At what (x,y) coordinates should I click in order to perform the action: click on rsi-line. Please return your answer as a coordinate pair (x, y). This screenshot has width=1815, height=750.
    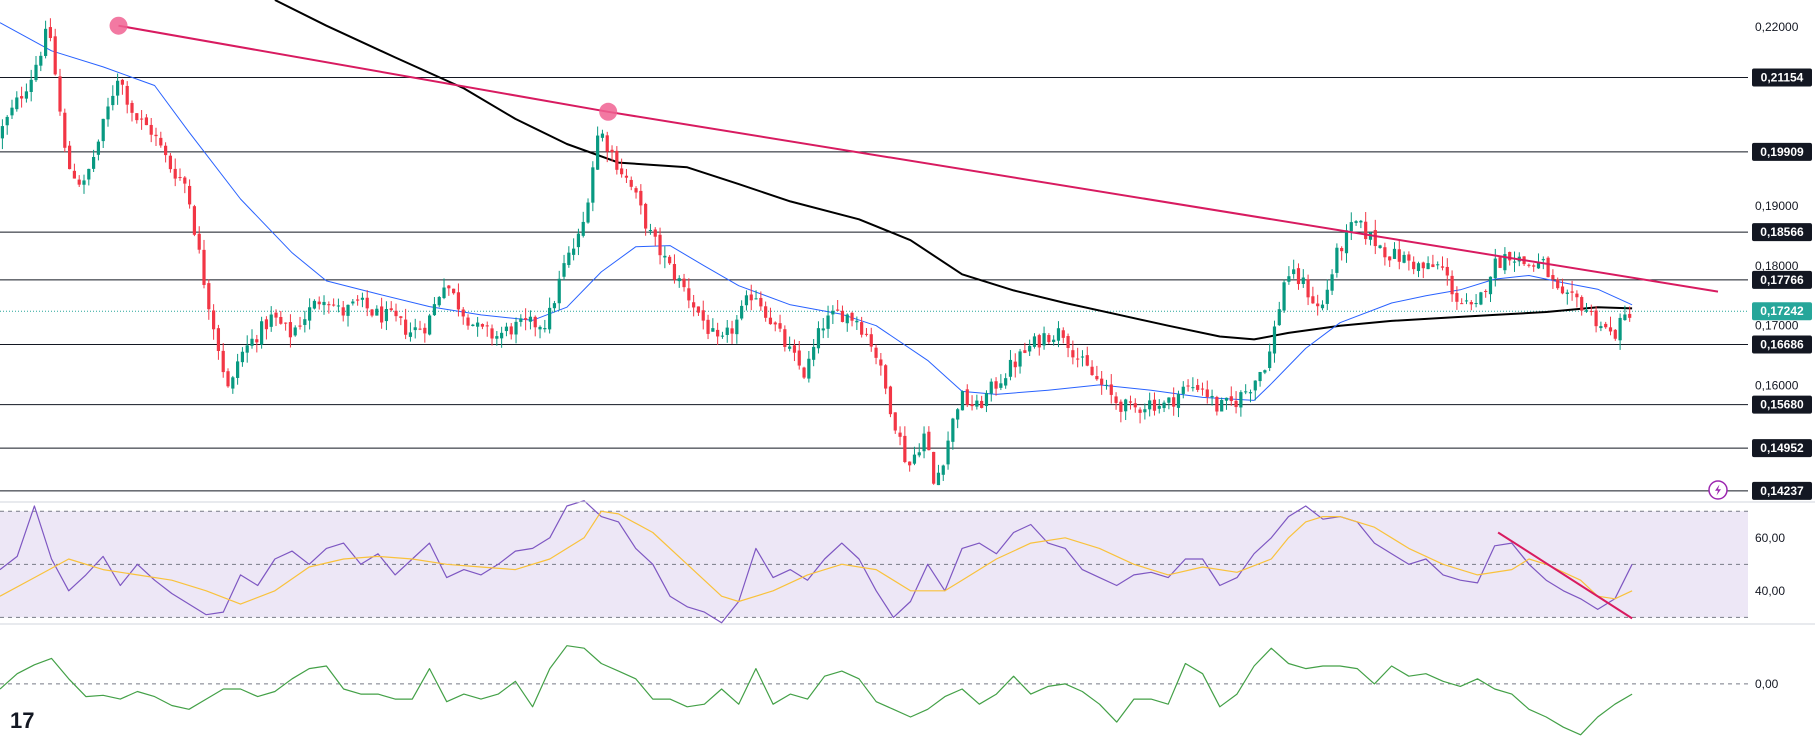
    Looking at the image, I should click on (816, 562).